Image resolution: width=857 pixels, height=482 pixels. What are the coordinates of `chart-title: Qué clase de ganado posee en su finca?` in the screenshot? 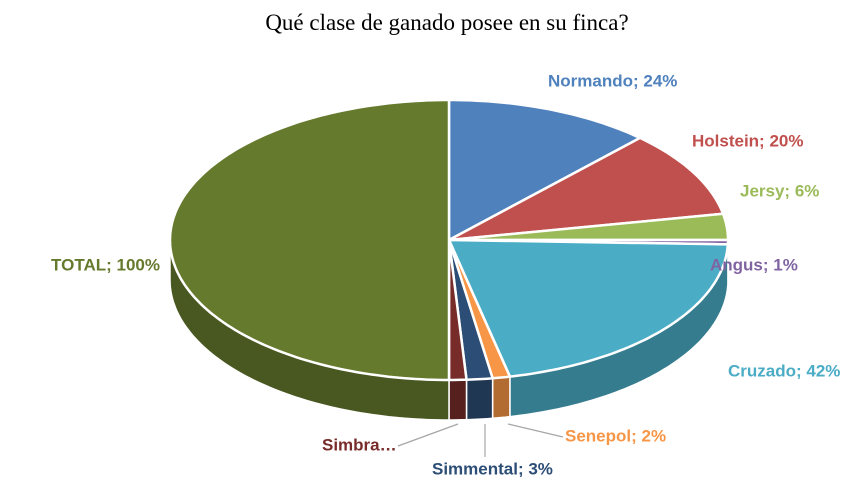 It's located at (446, 22).